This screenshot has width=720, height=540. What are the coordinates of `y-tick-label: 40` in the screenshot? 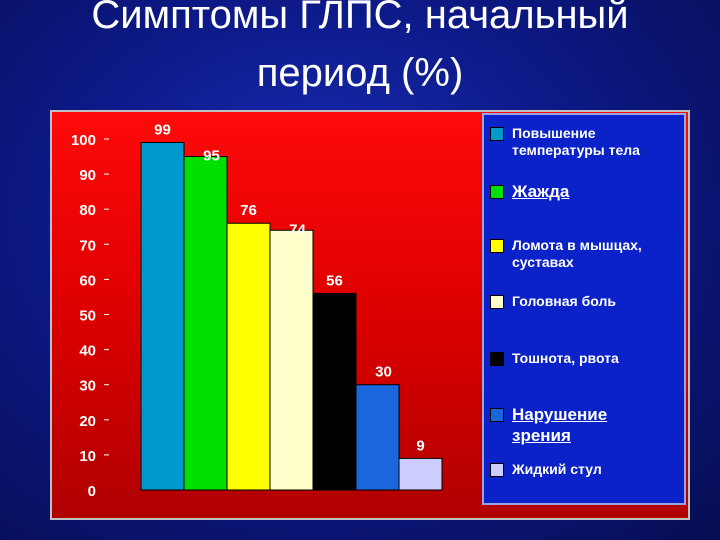 It's located at (87, 351).